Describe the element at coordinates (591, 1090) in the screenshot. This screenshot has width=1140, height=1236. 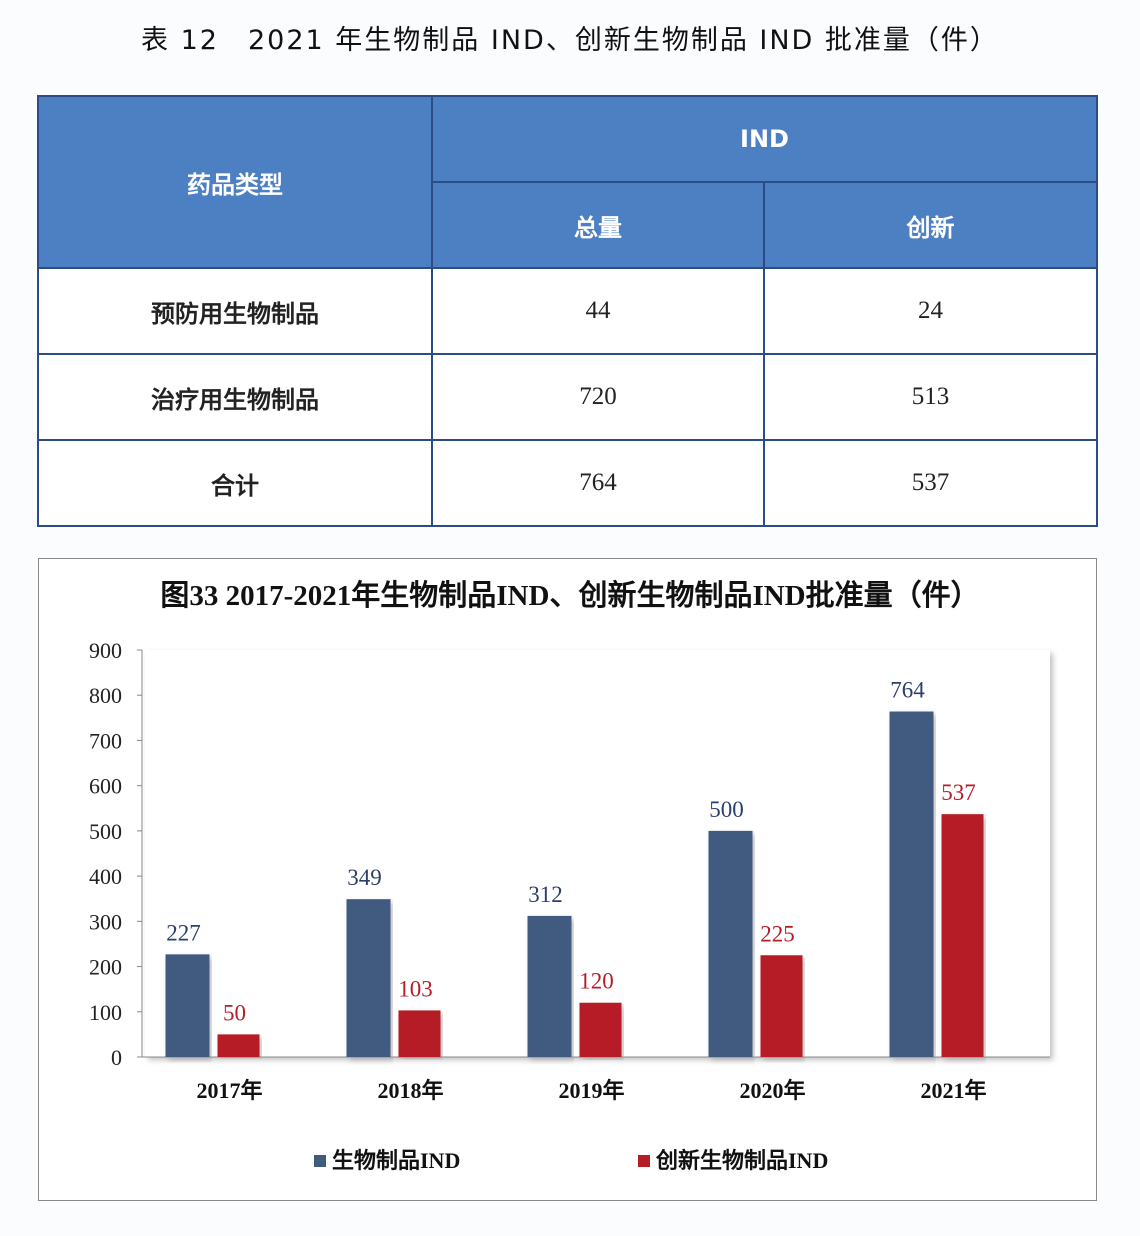
I see `x-tick-label: 2019年` at that location.